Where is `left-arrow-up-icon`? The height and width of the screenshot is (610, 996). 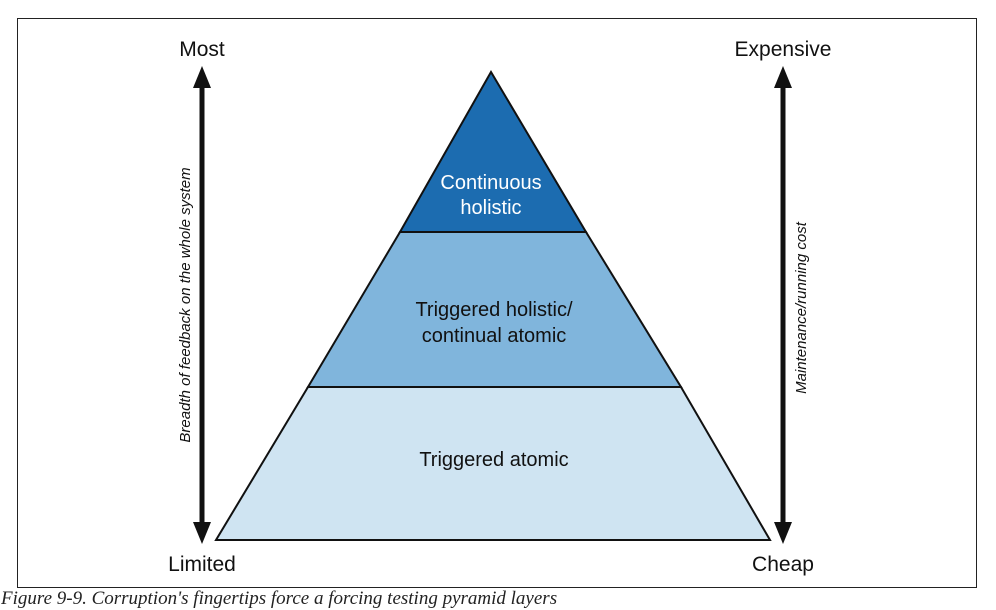 left-arrow-up-icon is located at coordinates (202, 77).